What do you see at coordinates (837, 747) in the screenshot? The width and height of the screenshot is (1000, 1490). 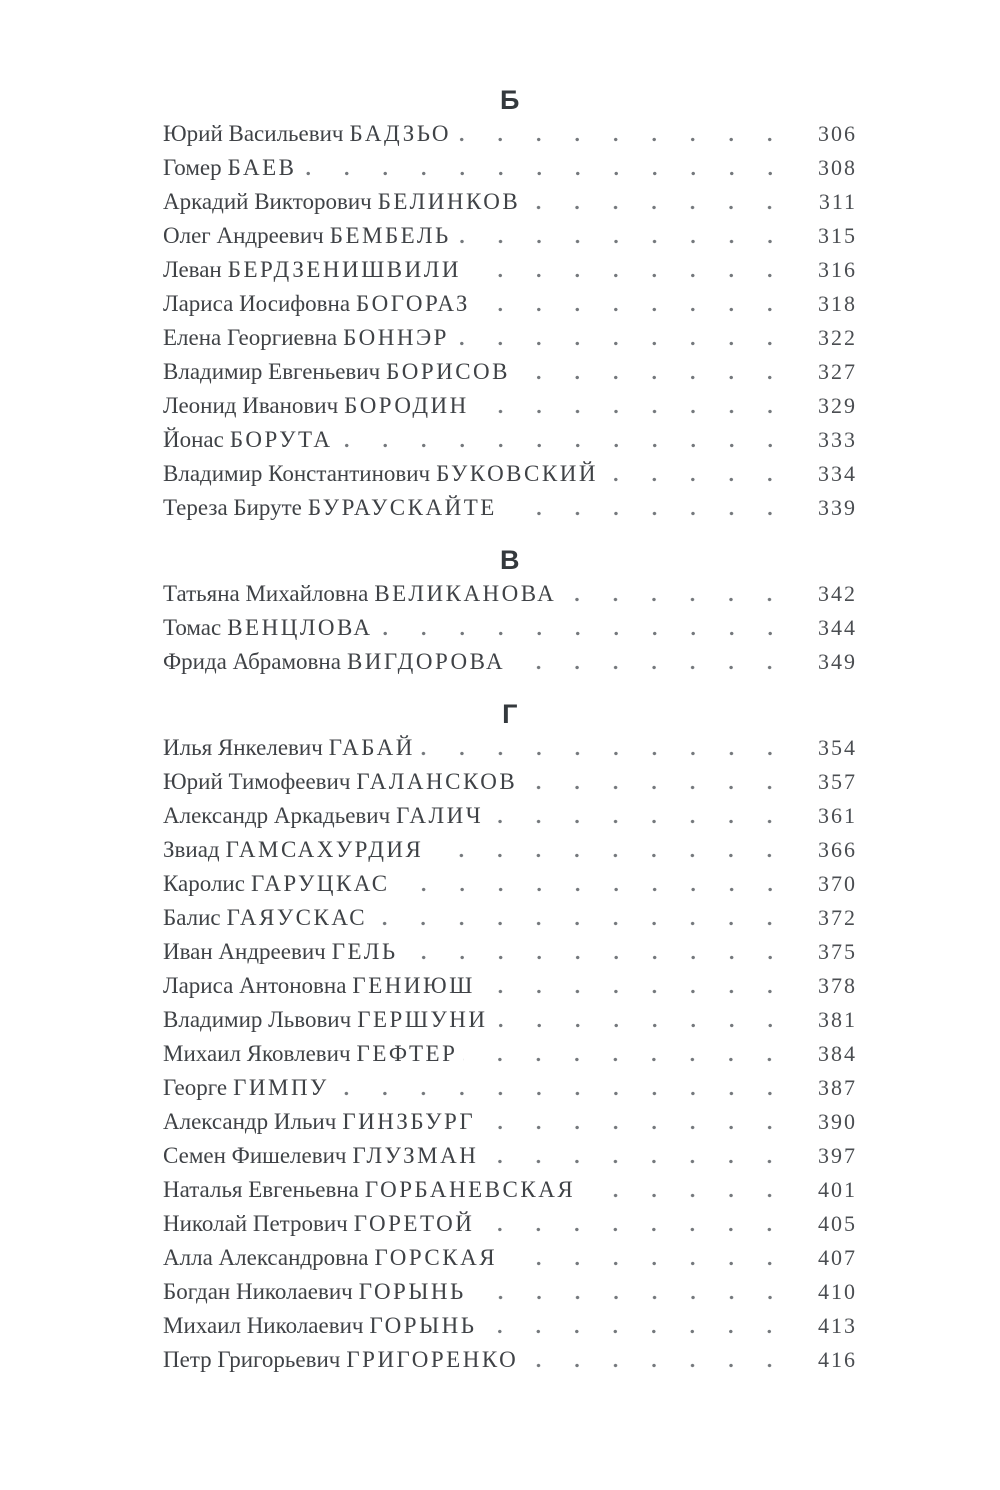 I see `entry-page-number: 354` at bounding box center [837, 747].